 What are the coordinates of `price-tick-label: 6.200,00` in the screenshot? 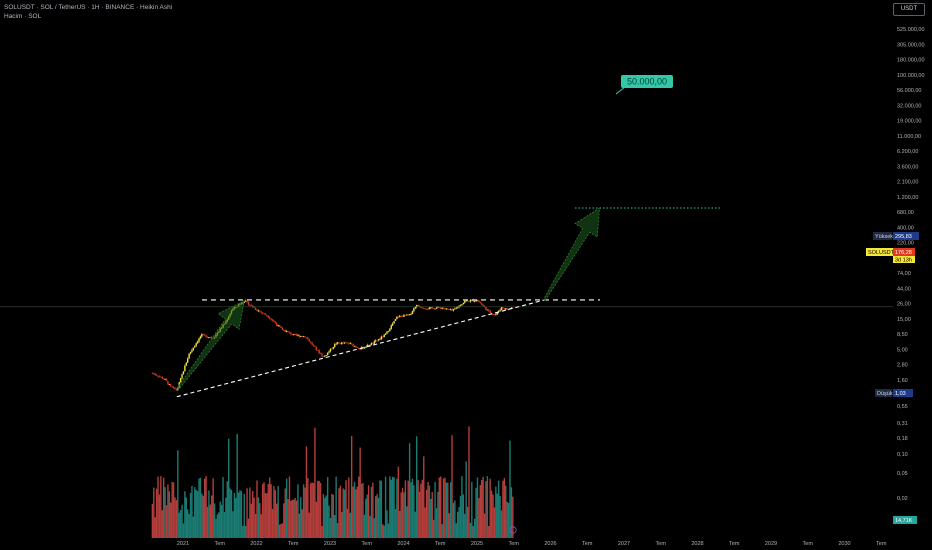 It's located at (907, 152).